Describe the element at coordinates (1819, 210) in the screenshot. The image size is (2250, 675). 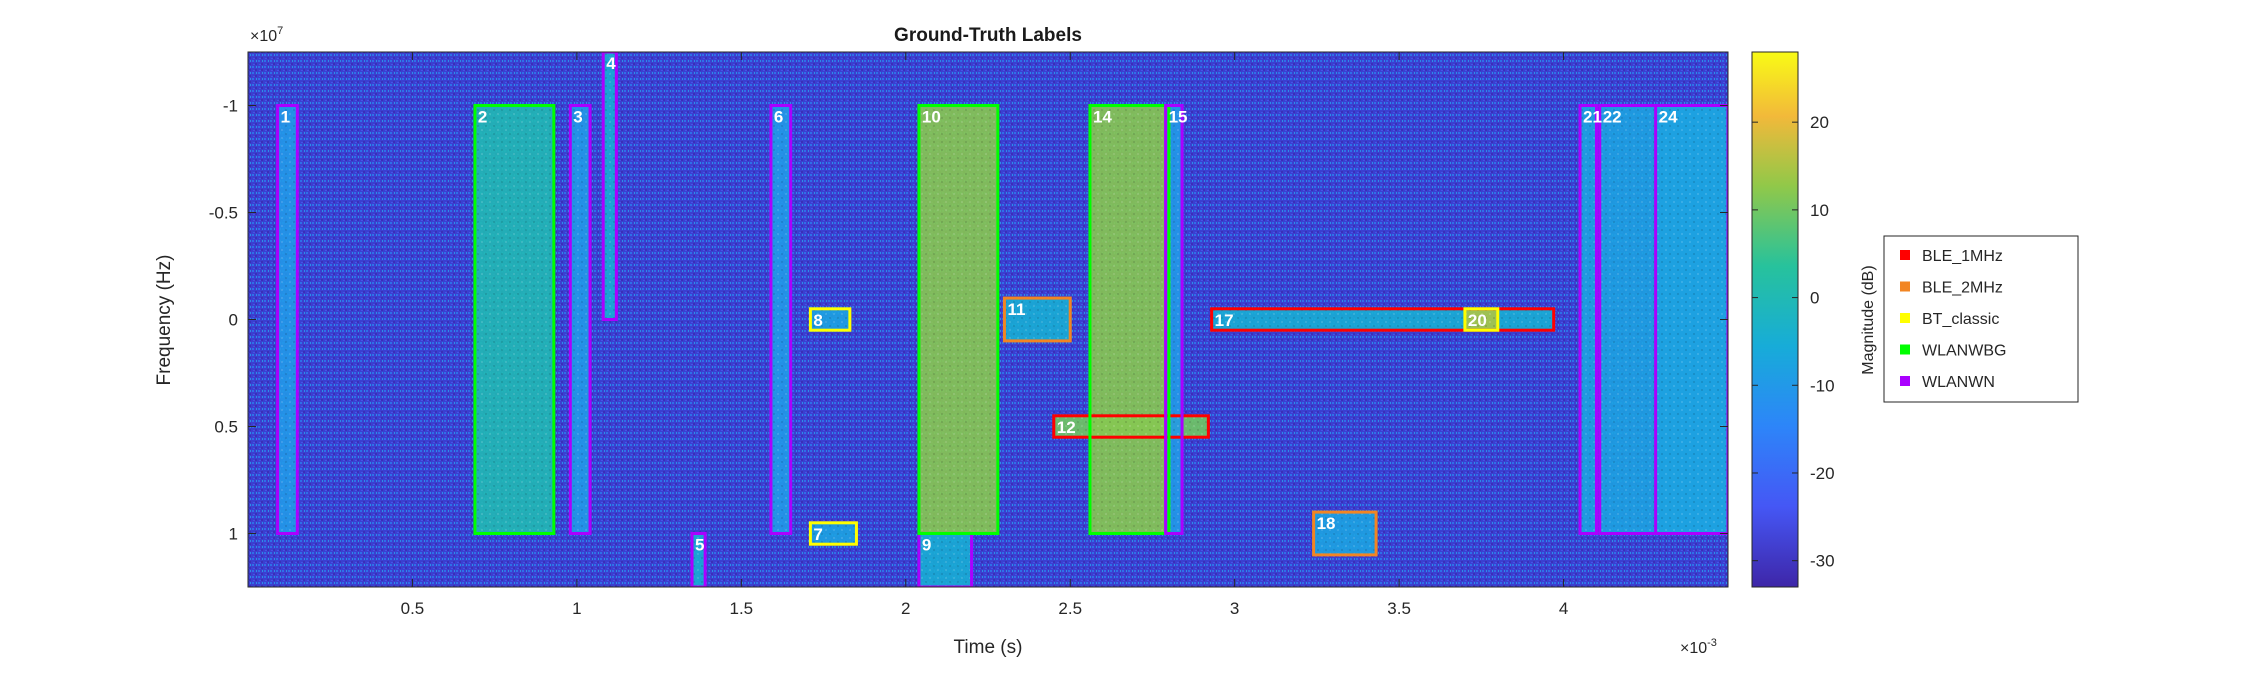
I see `colorbar-tick-label: 10` at that location.